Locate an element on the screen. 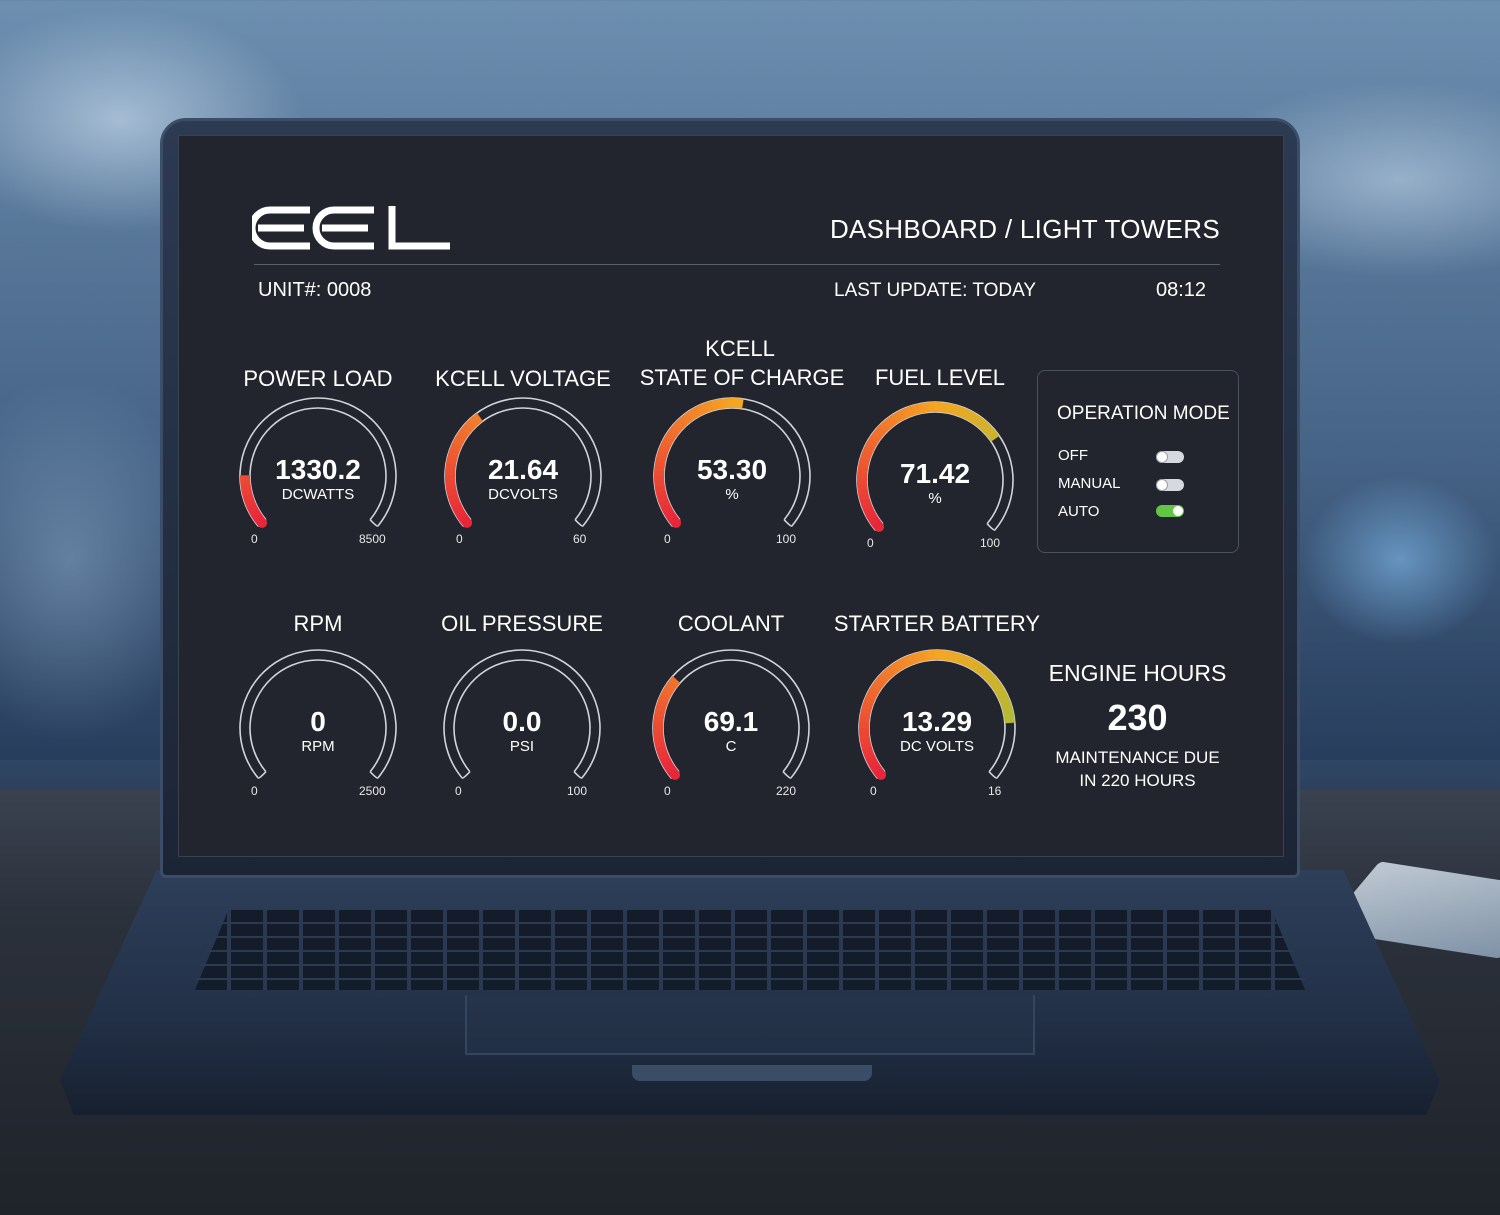  gauge-value-starter-battery: 13.29 is located at coordinates (937, 721).